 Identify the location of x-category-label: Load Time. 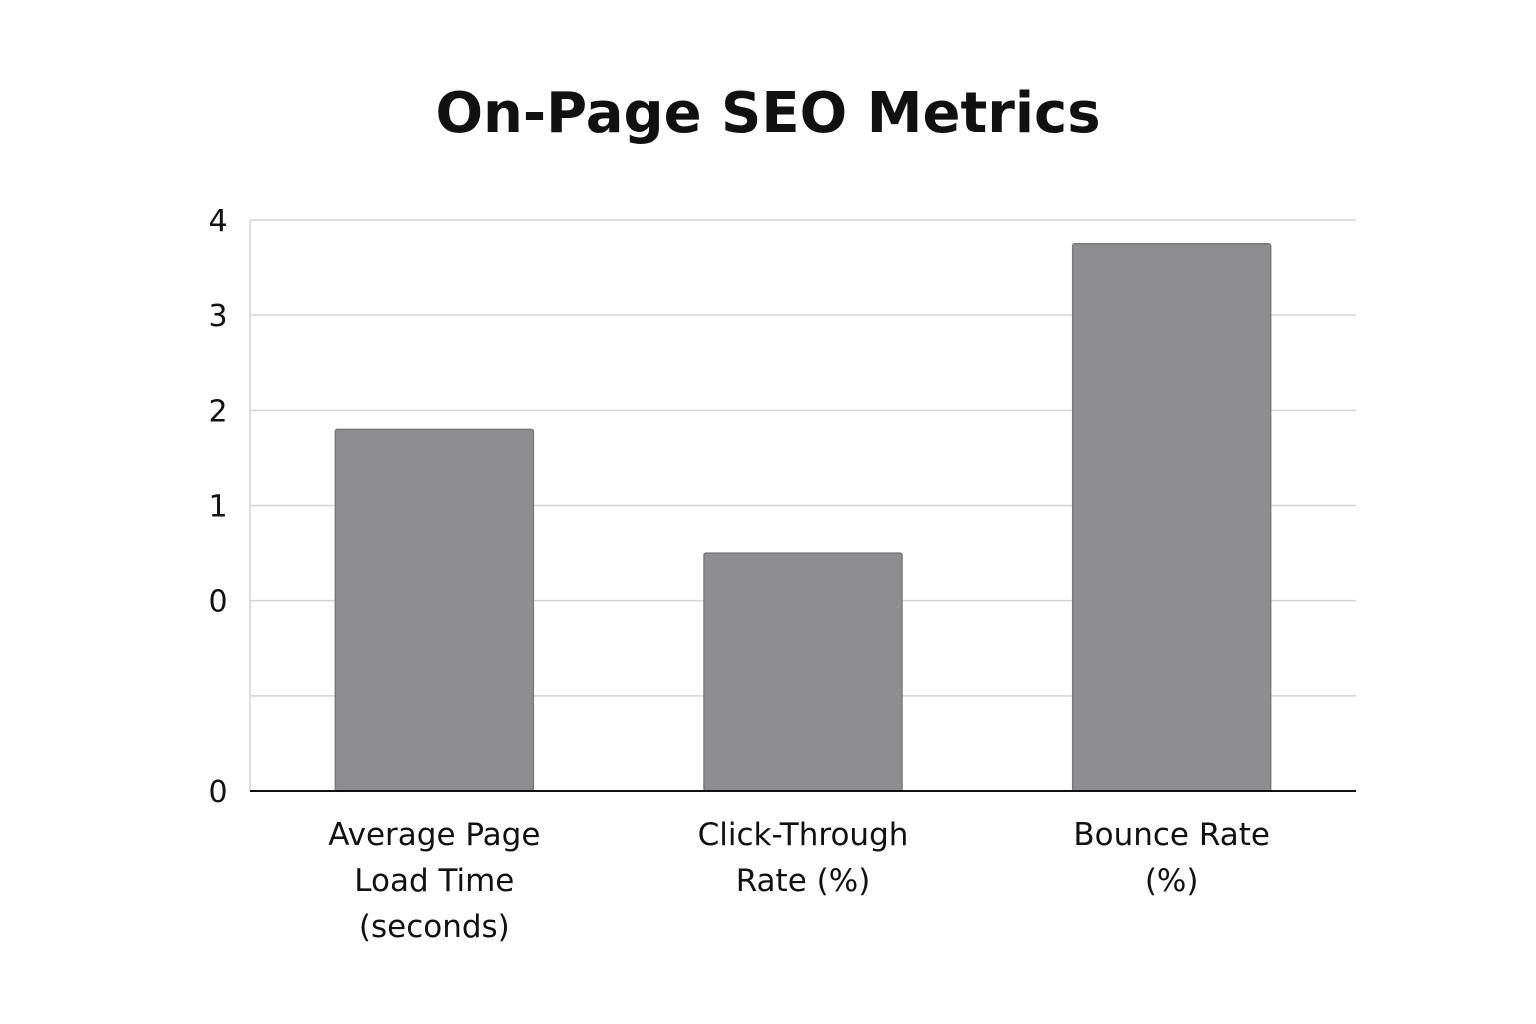
(434, 881).